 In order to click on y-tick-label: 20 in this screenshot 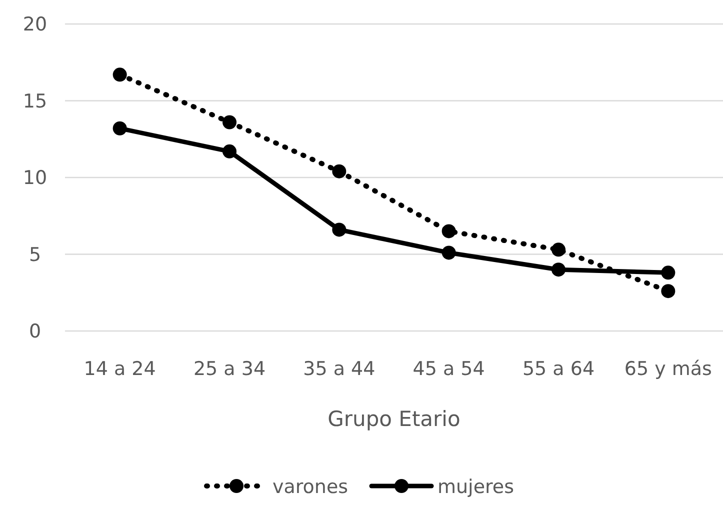, I will do `click(35, 25)`.